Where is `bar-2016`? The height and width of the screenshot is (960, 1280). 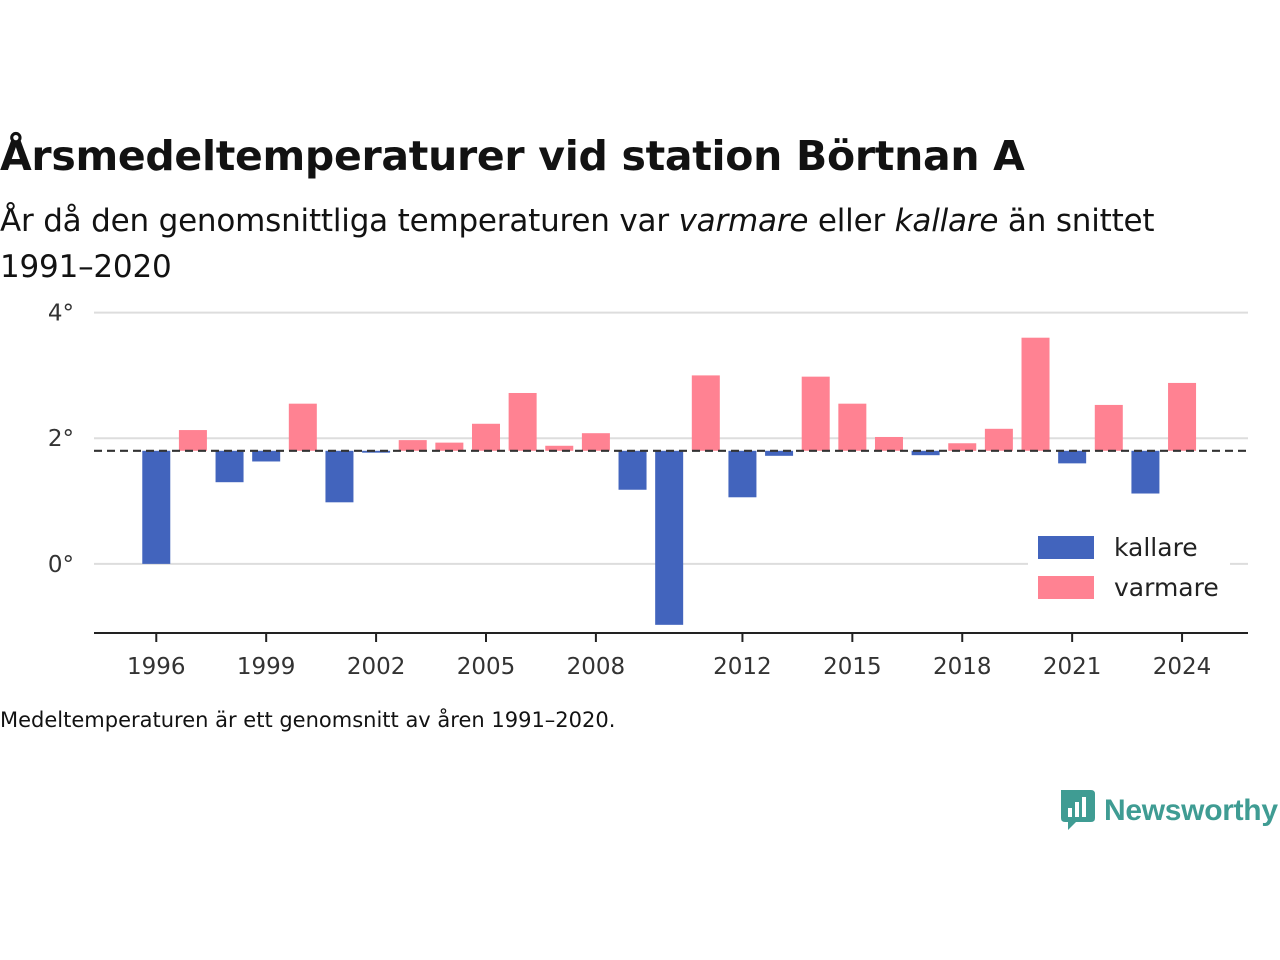
bar-2016 is located at coordinates (888, 443).